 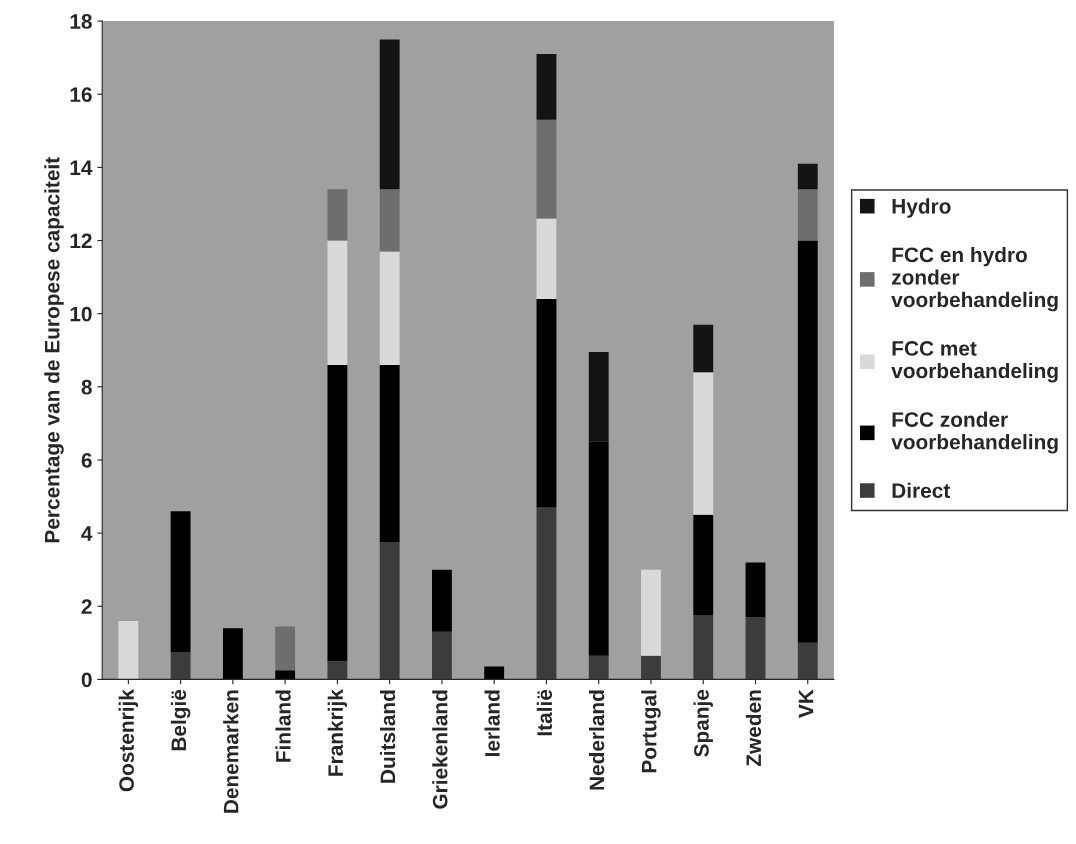 I want to click on y-axis-title: Percentage van de Europese capaciteit, so click(x=54, y=350).